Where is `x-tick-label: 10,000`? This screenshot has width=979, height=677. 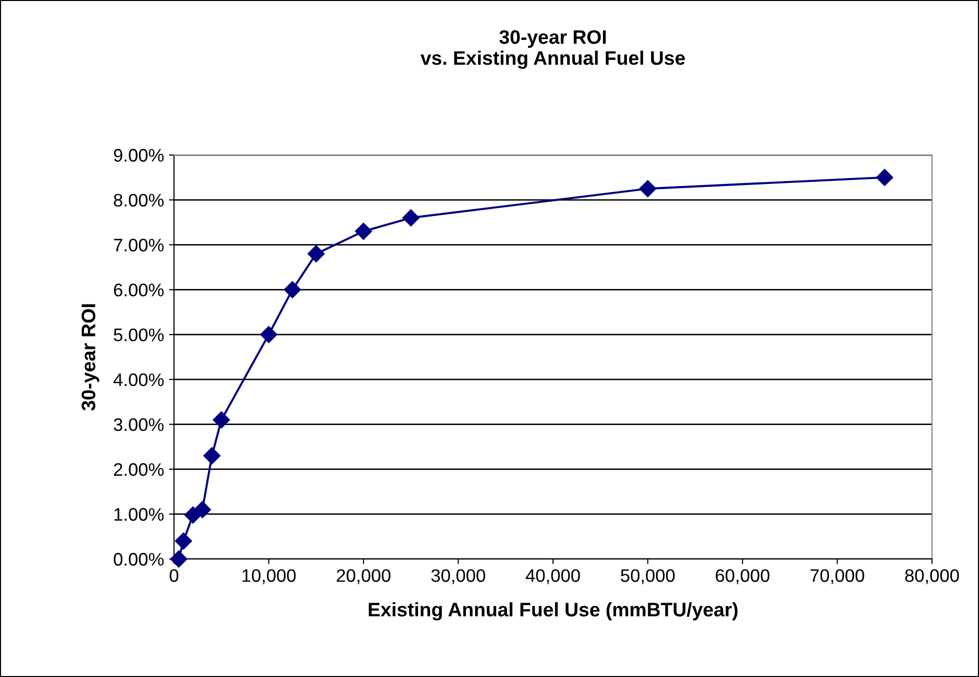 x-tick-label: 10,000 is located at coordinates (269, 576).